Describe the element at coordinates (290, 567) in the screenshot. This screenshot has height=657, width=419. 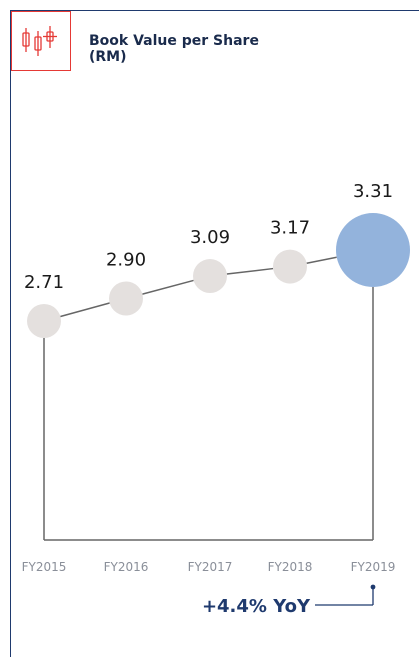
I see `x-tick-label: FY2018` at that location.